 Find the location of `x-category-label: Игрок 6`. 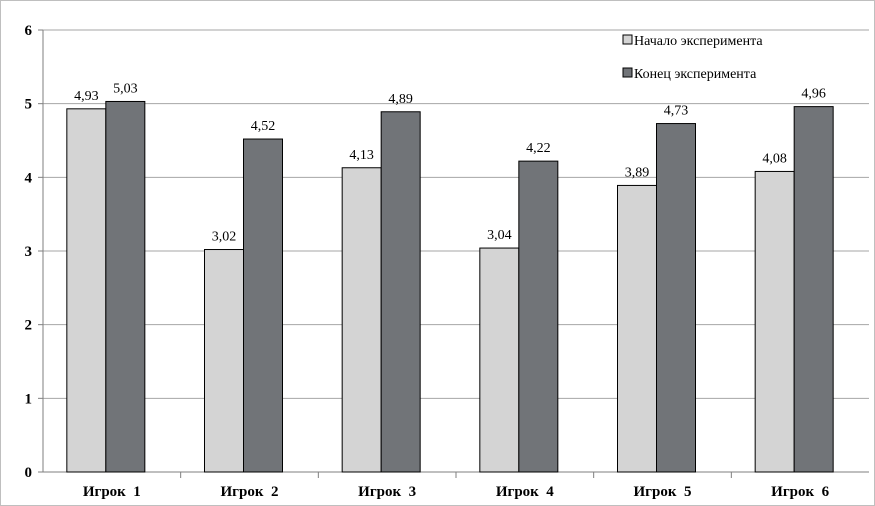

x-category-label: Игрок 6 is located at coordinates (800, 492).